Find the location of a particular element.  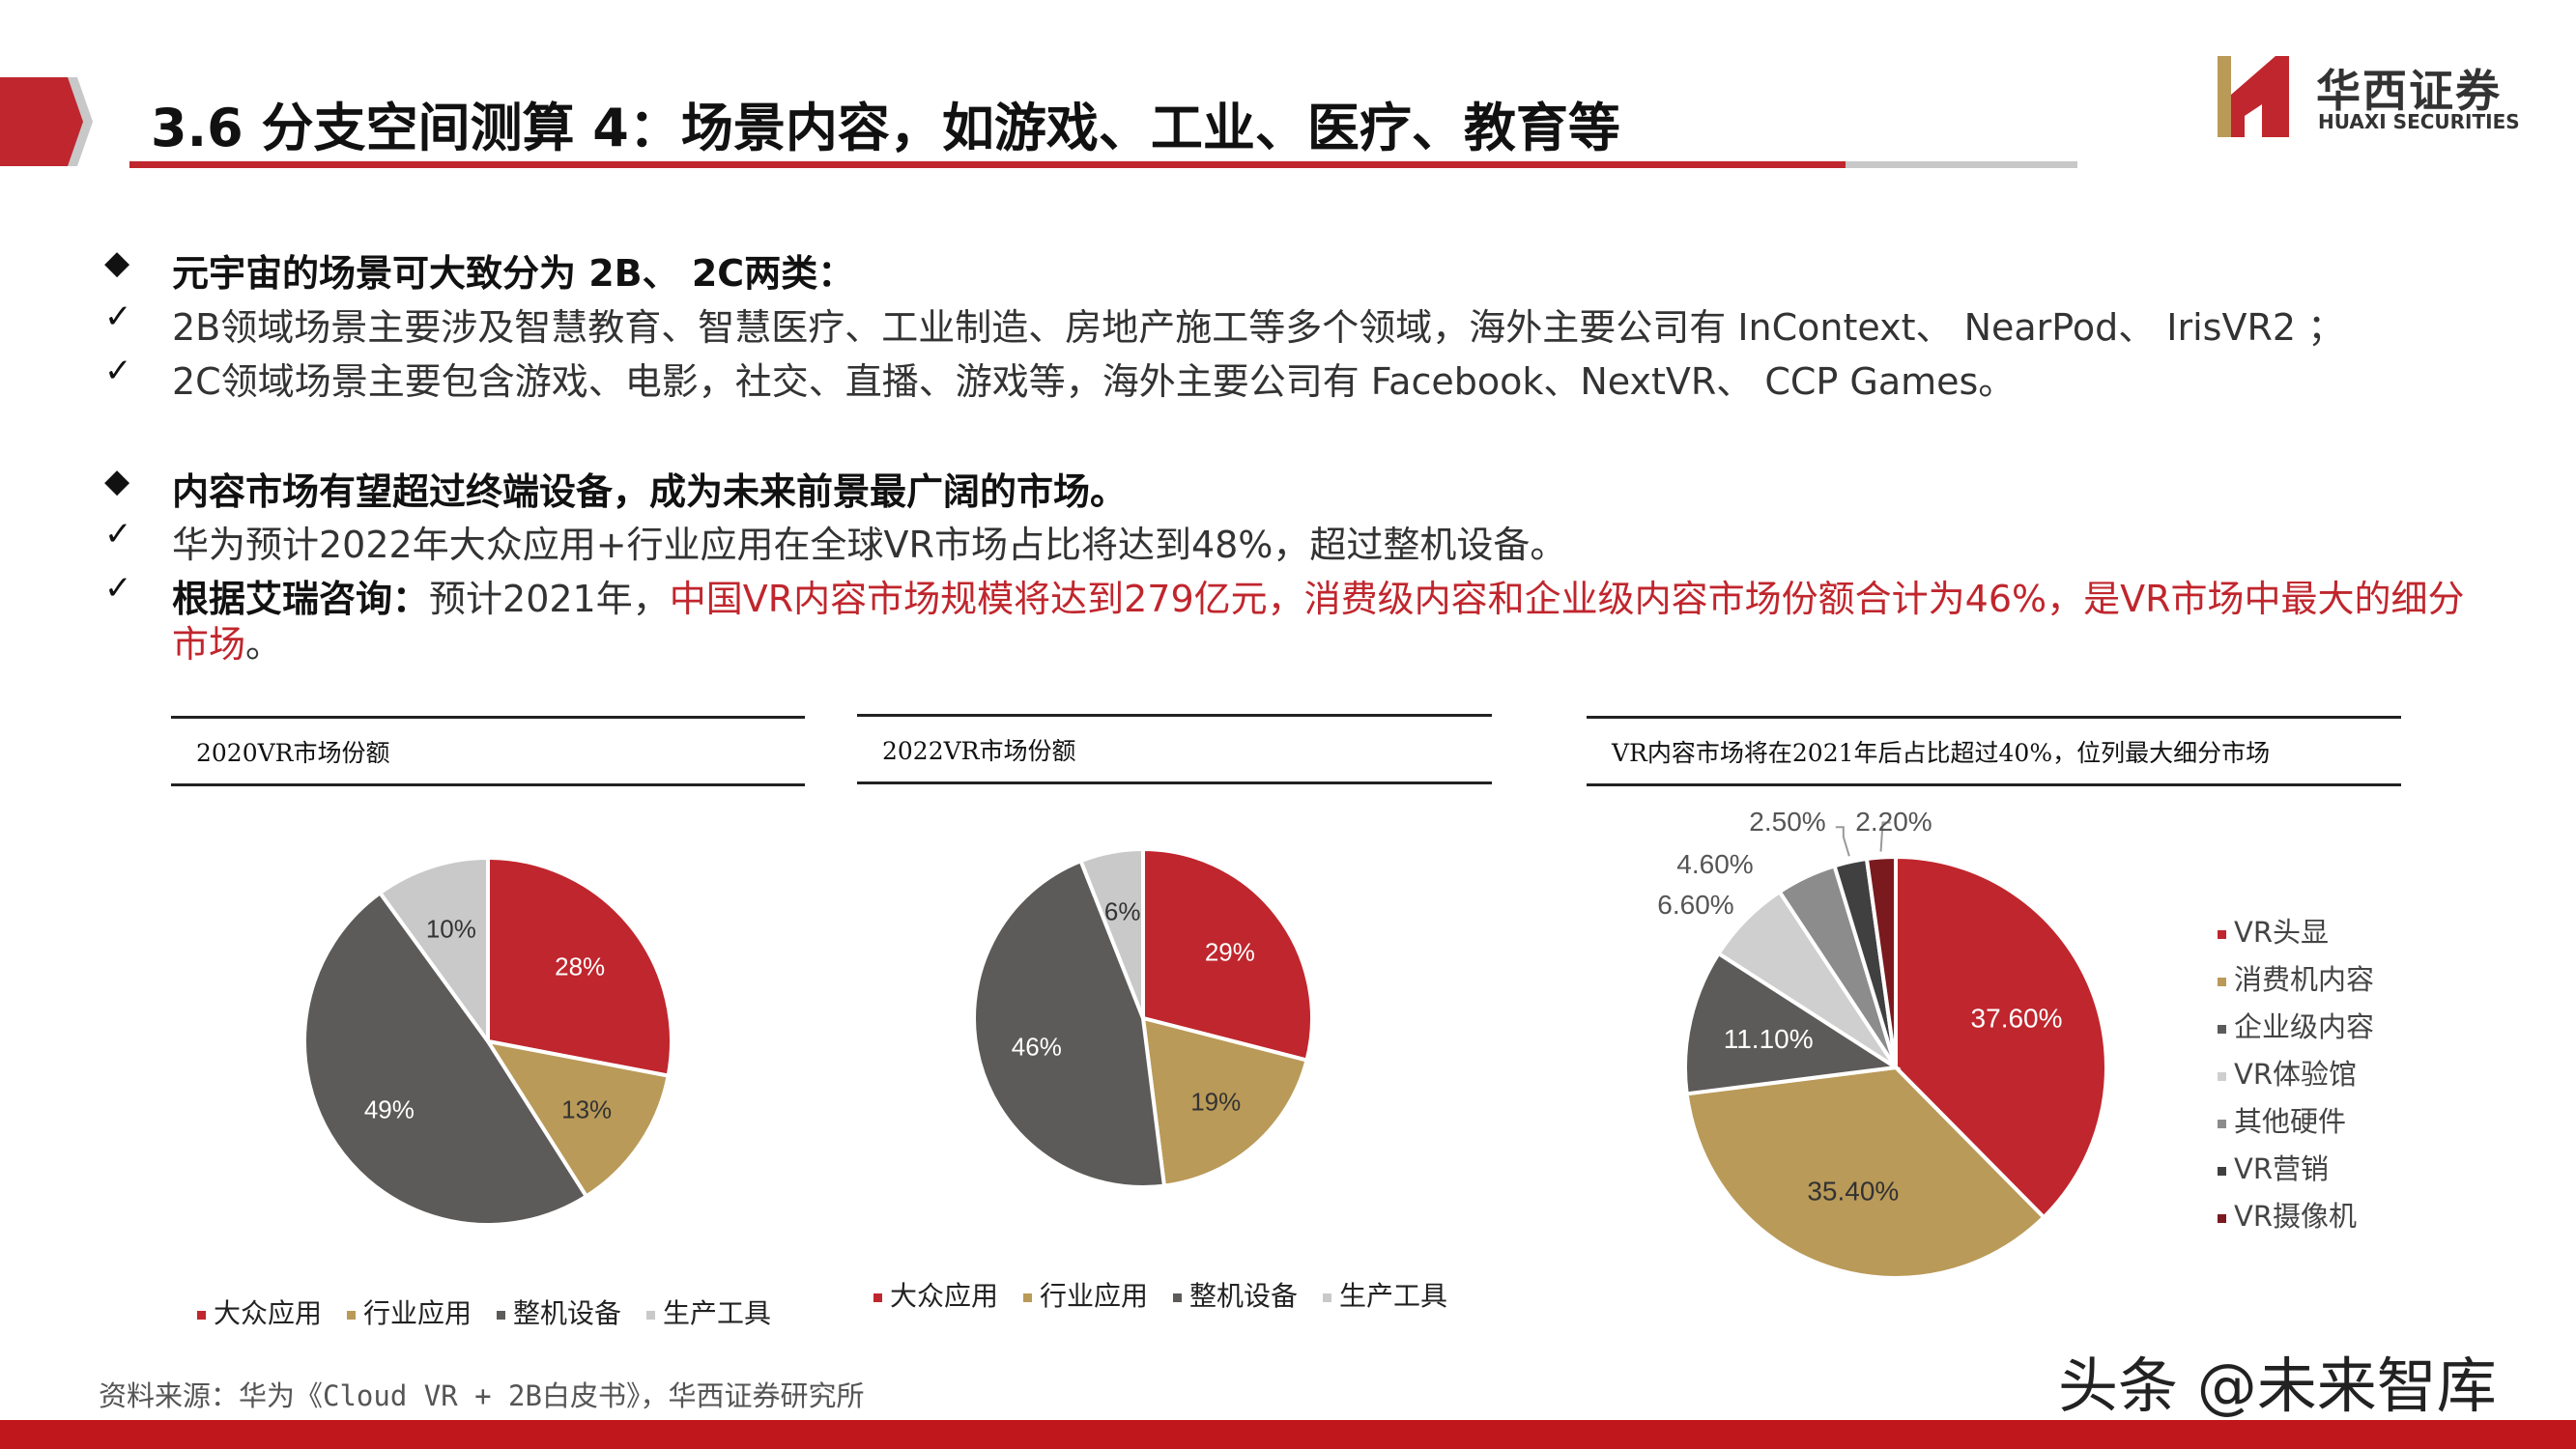

data-label: 2.50% is located at coordinates (1787, 822).